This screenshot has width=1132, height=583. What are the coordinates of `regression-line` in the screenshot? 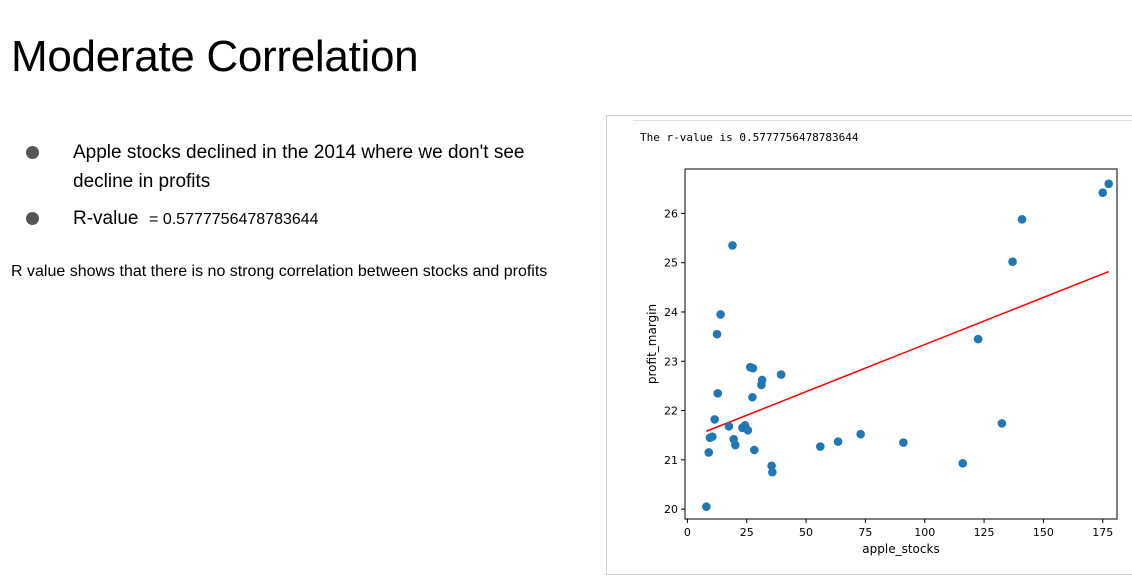 It's located at (907, 351).